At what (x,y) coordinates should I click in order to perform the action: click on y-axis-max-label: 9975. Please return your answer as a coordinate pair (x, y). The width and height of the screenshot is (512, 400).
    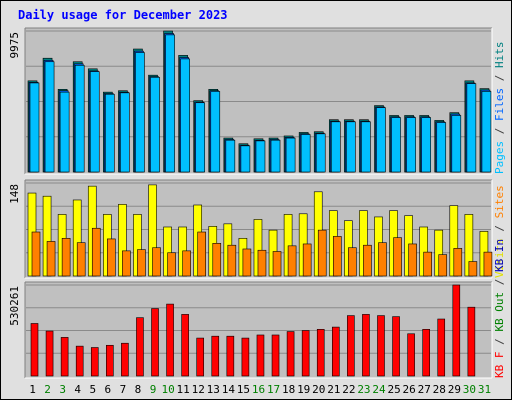
    Looking at the image, I should click on (14, 45).